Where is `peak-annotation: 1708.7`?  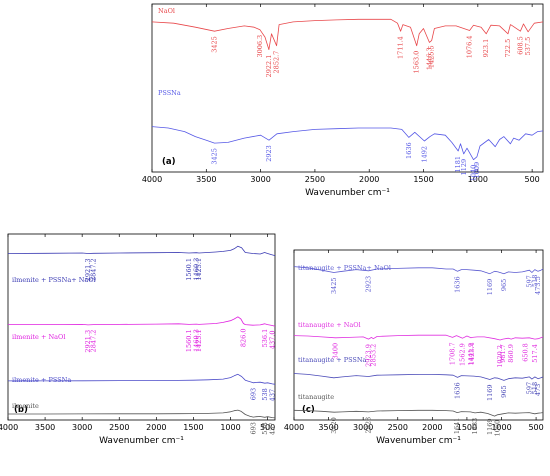 peak-annotation: 1708.7 is located at coordinates (453, 353).